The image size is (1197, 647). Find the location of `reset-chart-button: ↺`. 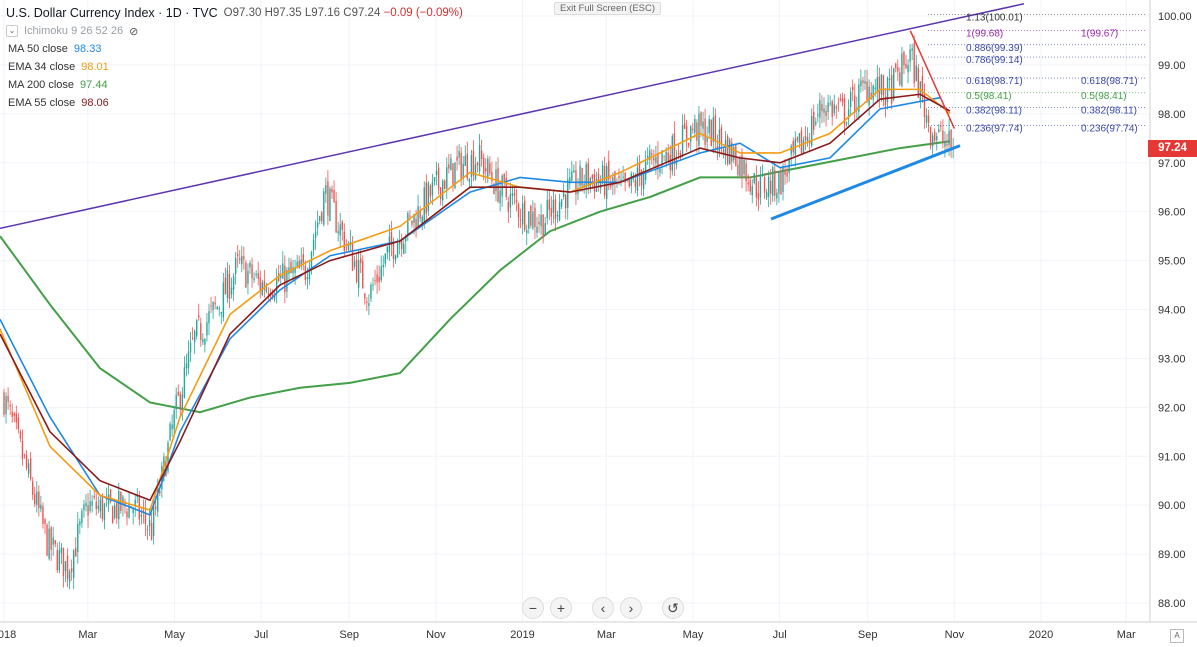

reset-chart-button: ↺ is located at coordinates (673, 608).